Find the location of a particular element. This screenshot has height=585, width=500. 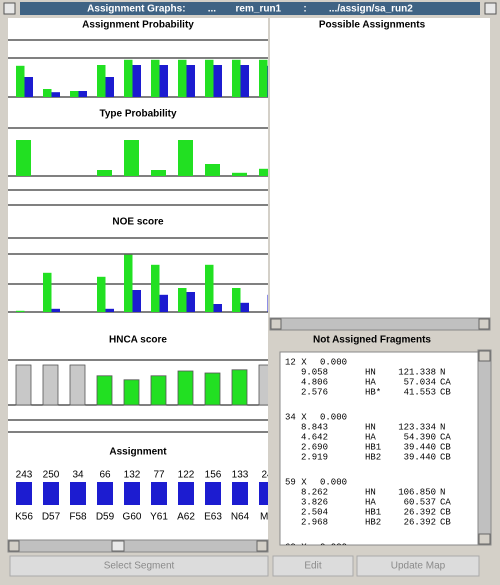

scroll-up is located at coordinates (484, 356).